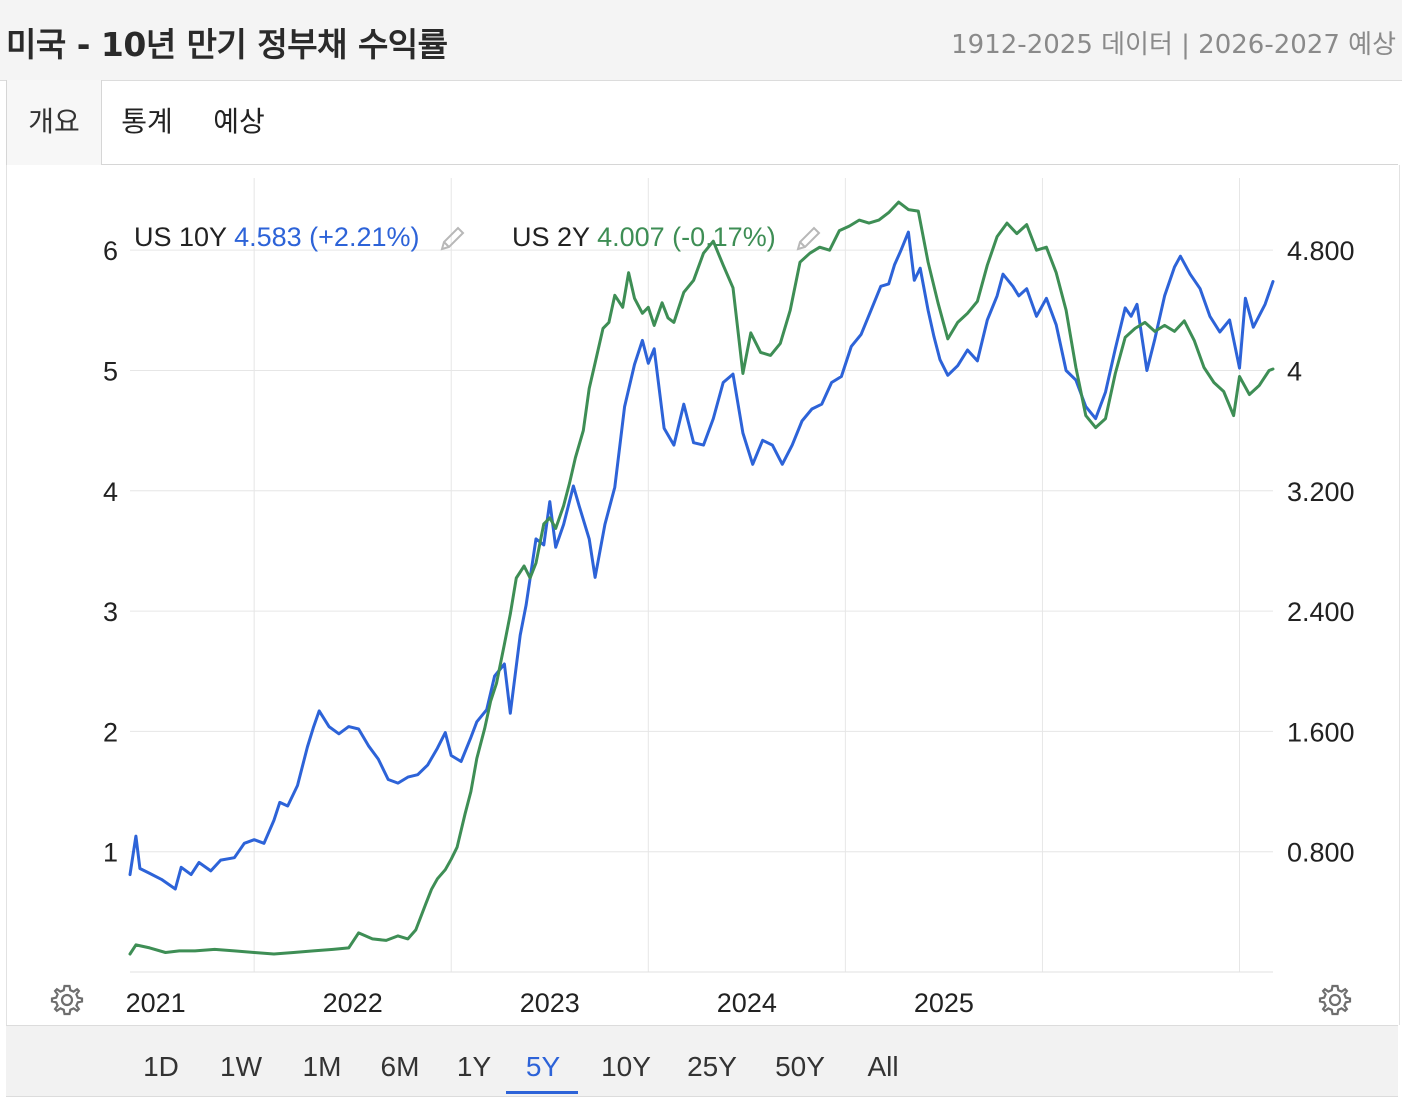 Image resolution: width=1402 pixels, height=1108 pixels. What do you see at coordinates (1294, 371) in the screenshot?
I see `y-right-tick-label: 4` at bounding box center [1294, 371].